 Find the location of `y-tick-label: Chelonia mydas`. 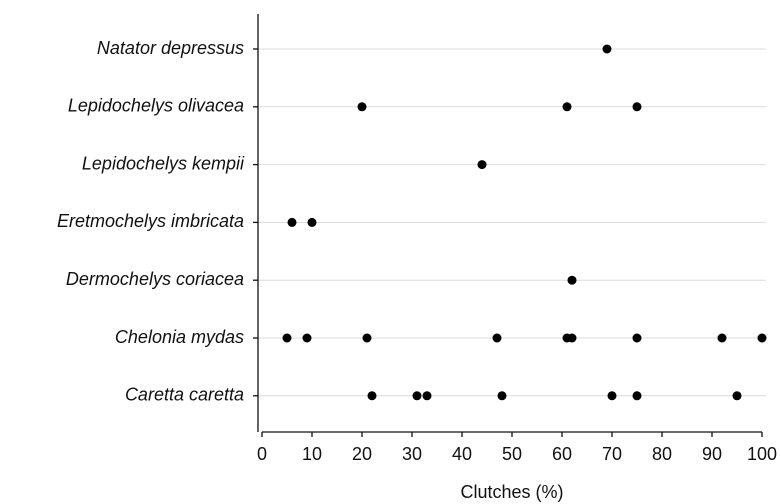

y-tick-label: Chelonia mydas is located at coordinates (179, 337).